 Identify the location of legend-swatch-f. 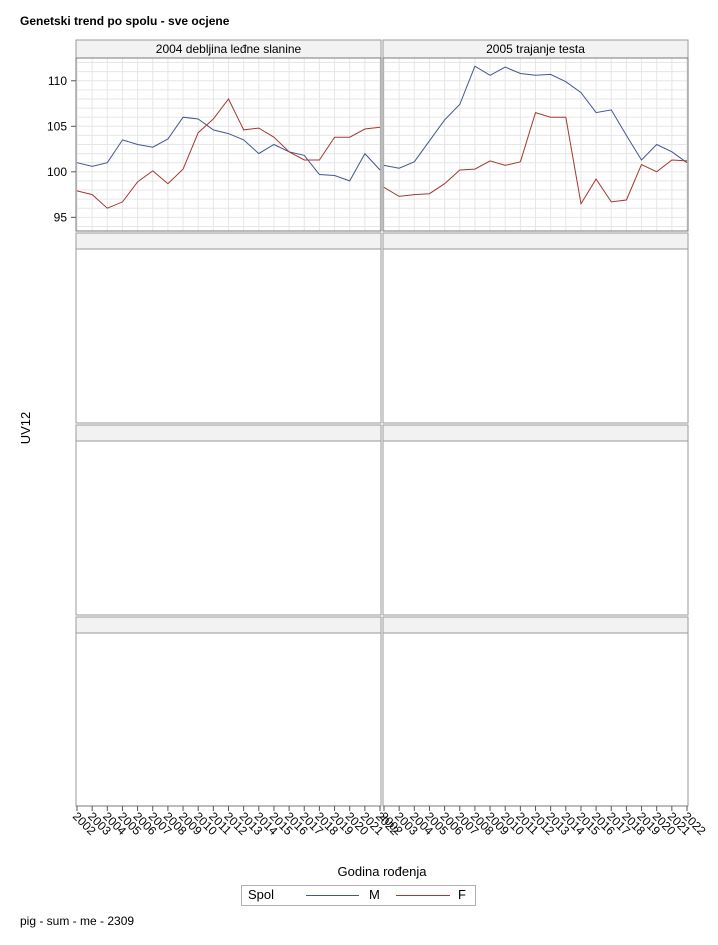
(423, 895).